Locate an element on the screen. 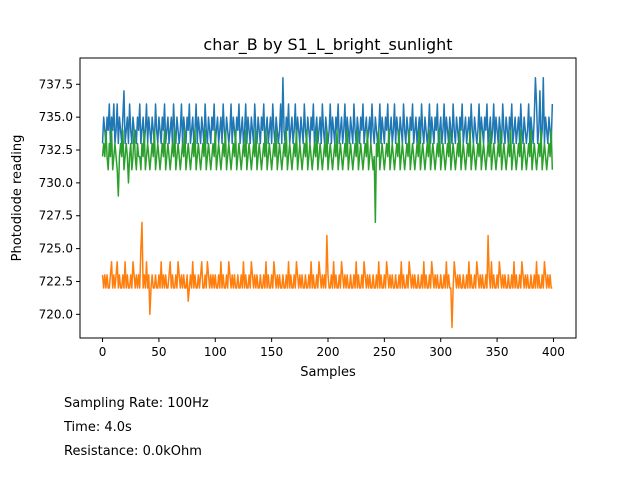  y-tick-label: 732.5 is located at coordinates (56, 150).